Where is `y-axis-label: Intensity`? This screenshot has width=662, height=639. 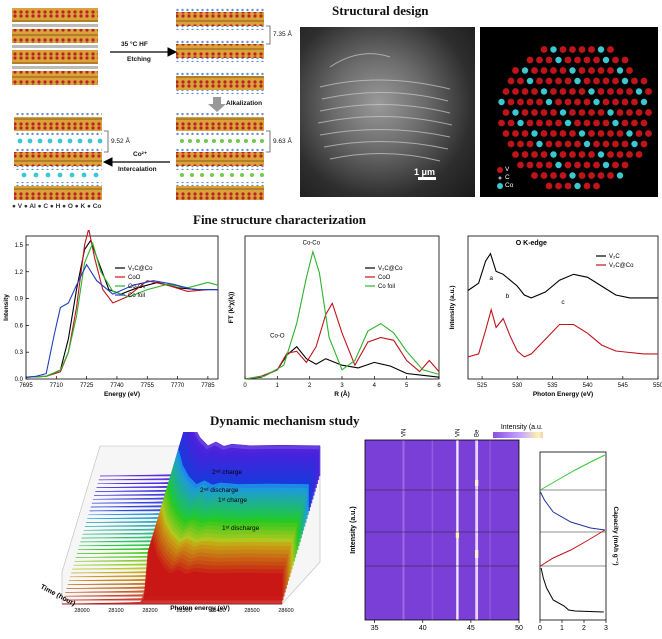 y-axis-label: Intensity is located at coordinates (6, 307).